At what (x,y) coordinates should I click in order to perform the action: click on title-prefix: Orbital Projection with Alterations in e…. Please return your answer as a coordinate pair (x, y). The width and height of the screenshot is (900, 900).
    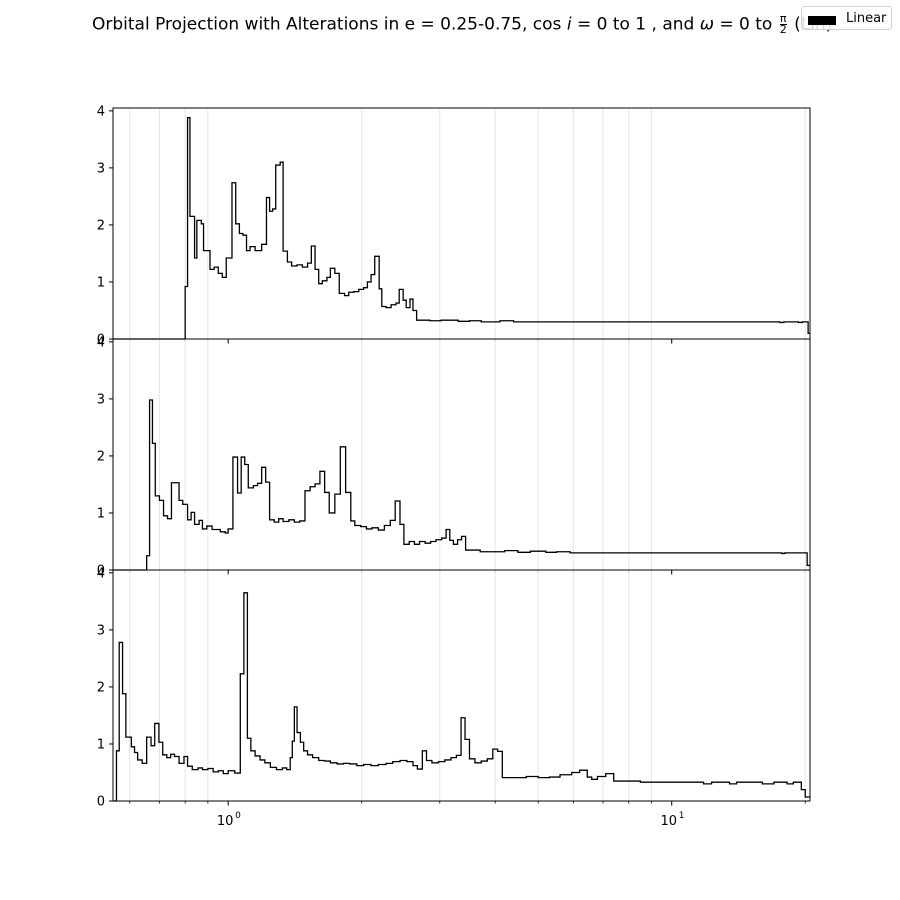
    Looking at the image, I should click on (327, 24).